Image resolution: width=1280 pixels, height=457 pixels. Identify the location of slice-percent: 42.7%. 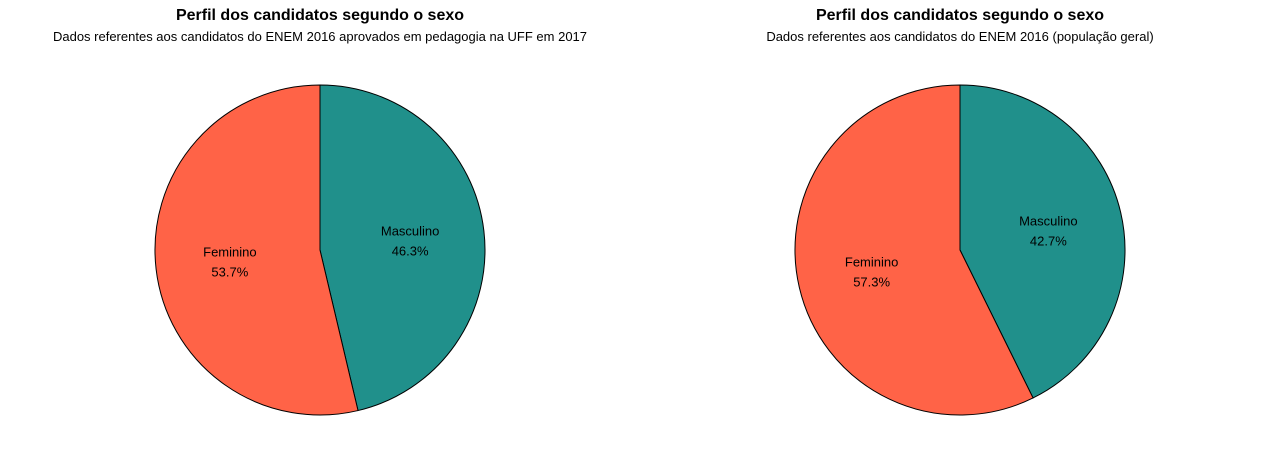
(1048, 240).